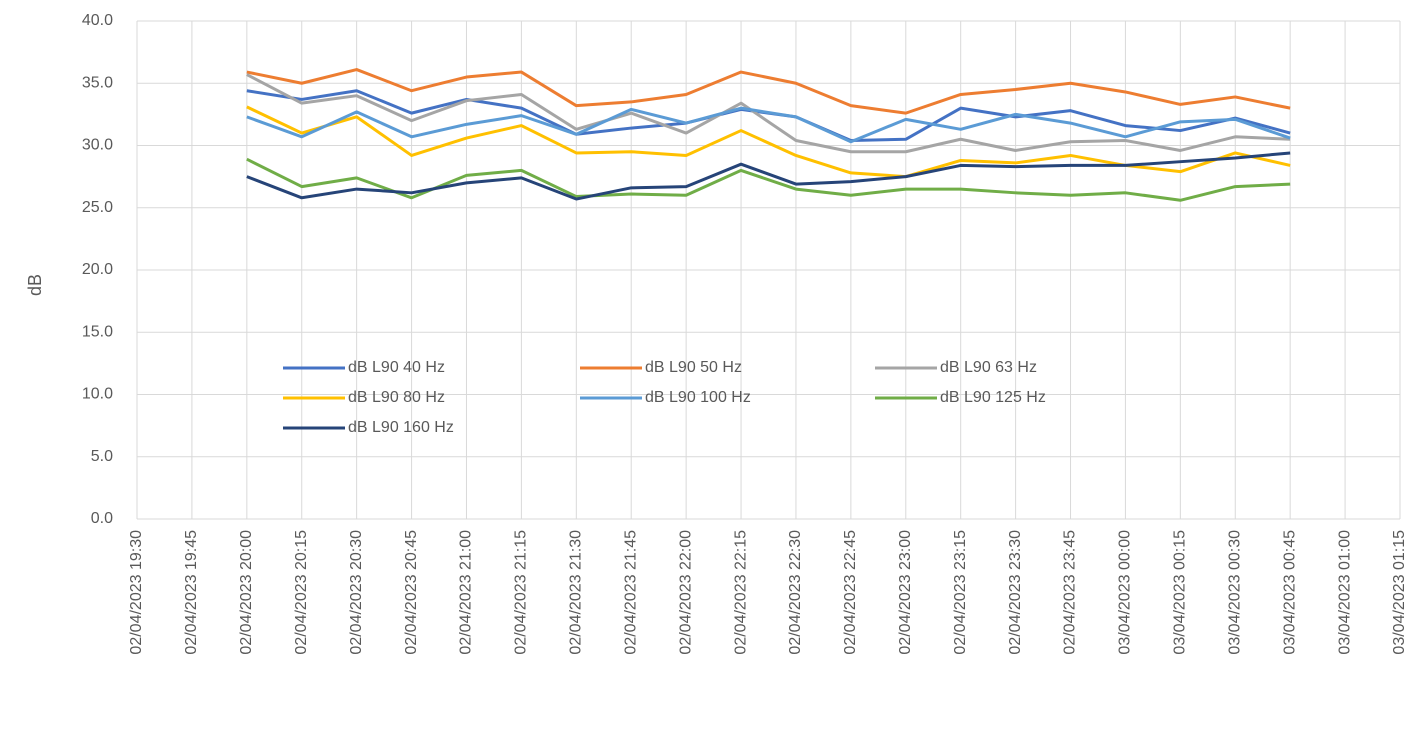  Describe the element at coordinates (401, 427) in the screenshot. I see `legend-label: dB L90 160 Hz` at that location.